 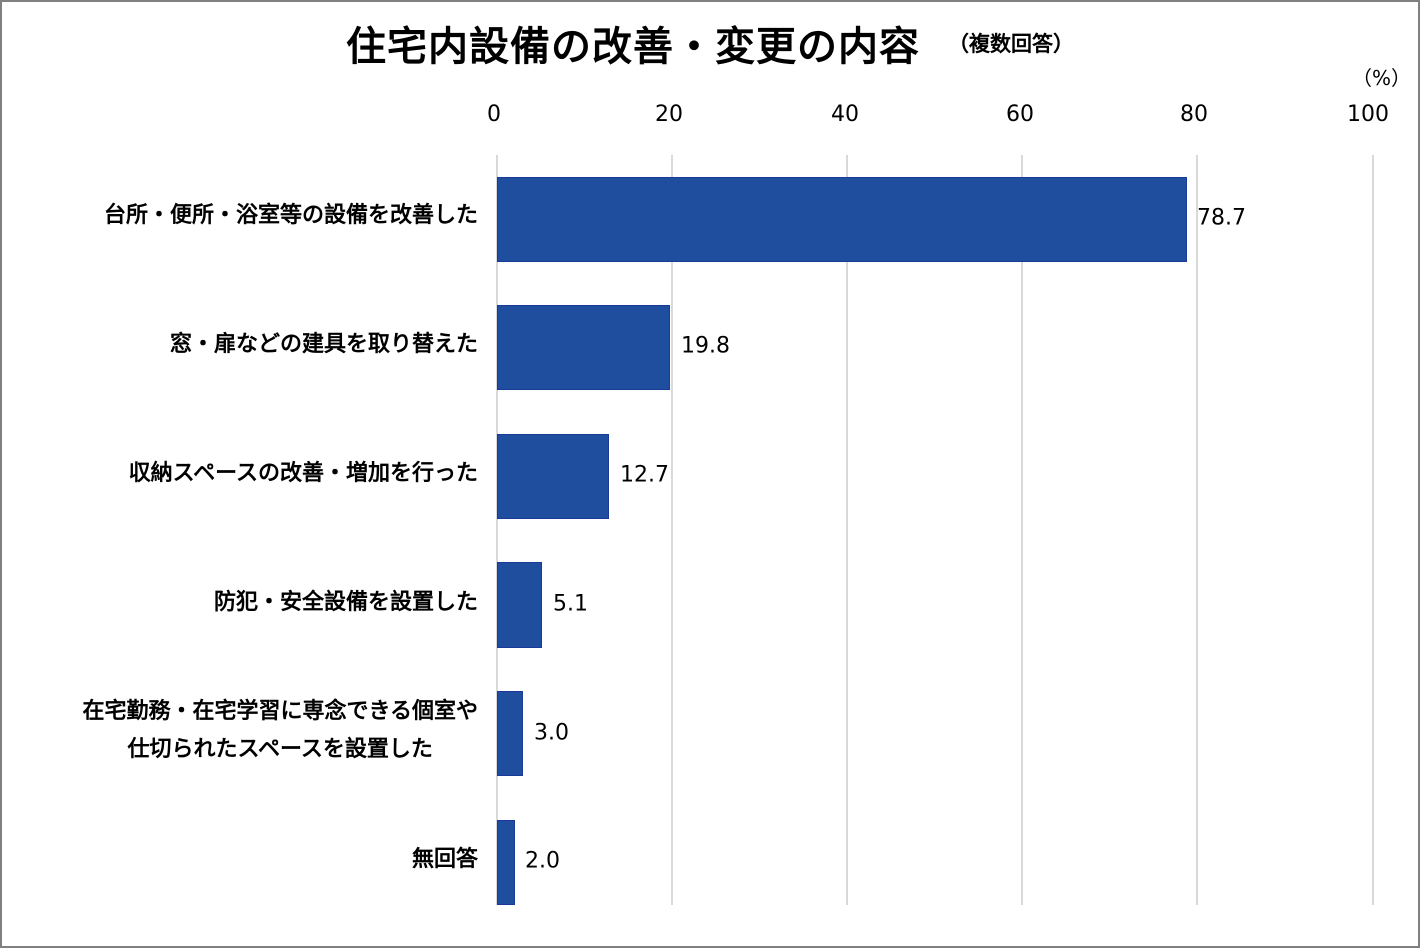 I want to click on category-label-multiline: 在宅勤務・在宅学習に専念できる個室や 仕切られたスペースを設置した, so click(x=280, y=731).